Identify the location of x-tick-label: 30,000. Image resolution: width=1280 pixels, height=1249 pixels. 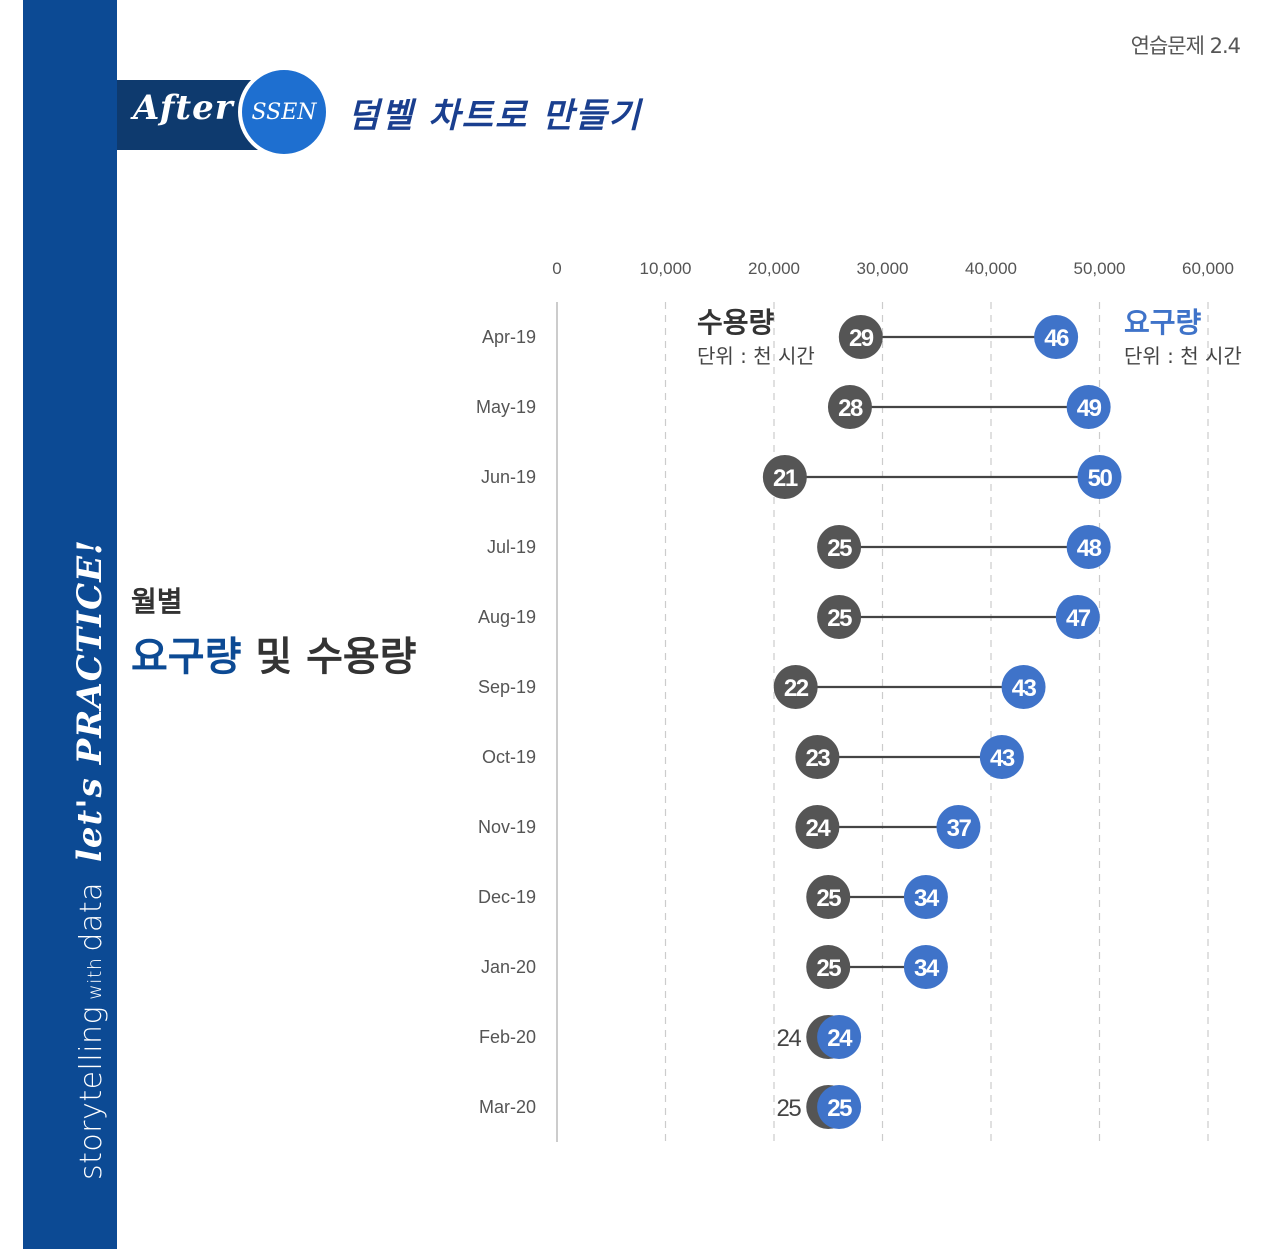
(883, 268).